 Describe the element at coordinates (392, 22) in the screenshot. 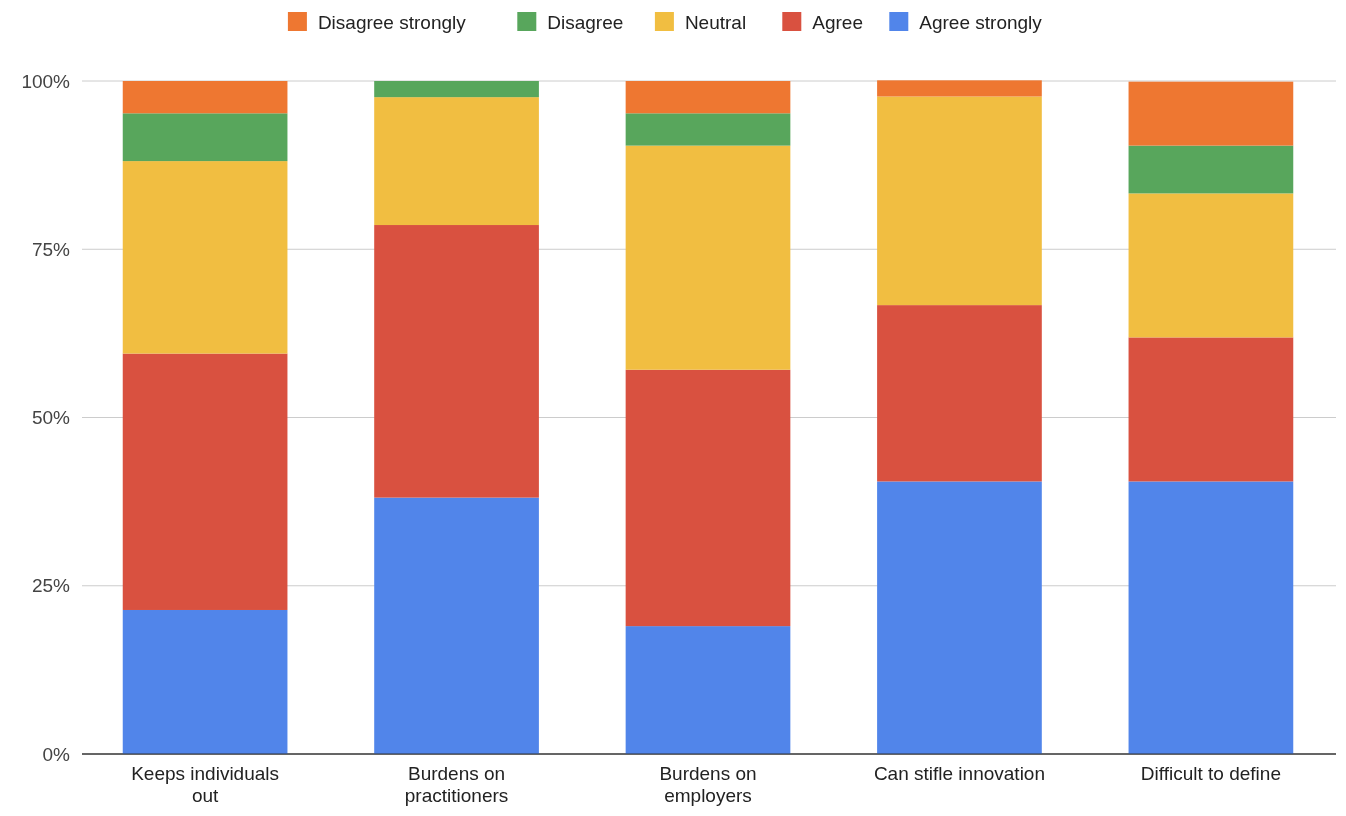

I see `legend-label: Disagree strongly` at that location.